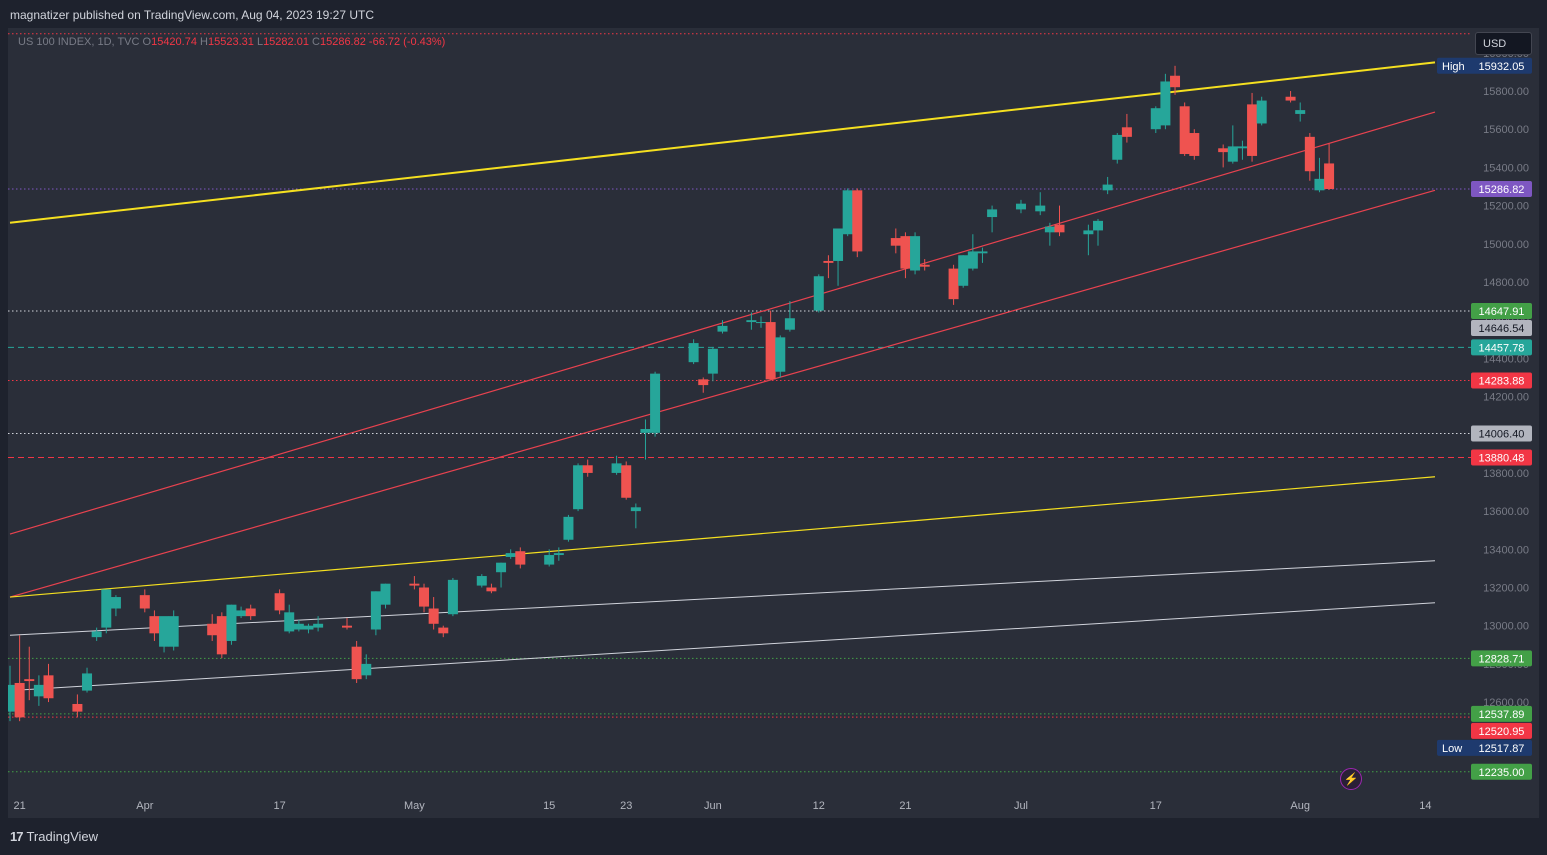 The height and width of the screenshot is (855, 1547). What do you see at coordinates (1506, 207) in the screenshot?
I see `price-tick-label: 15200.00` at bounding box center [1506, 207].